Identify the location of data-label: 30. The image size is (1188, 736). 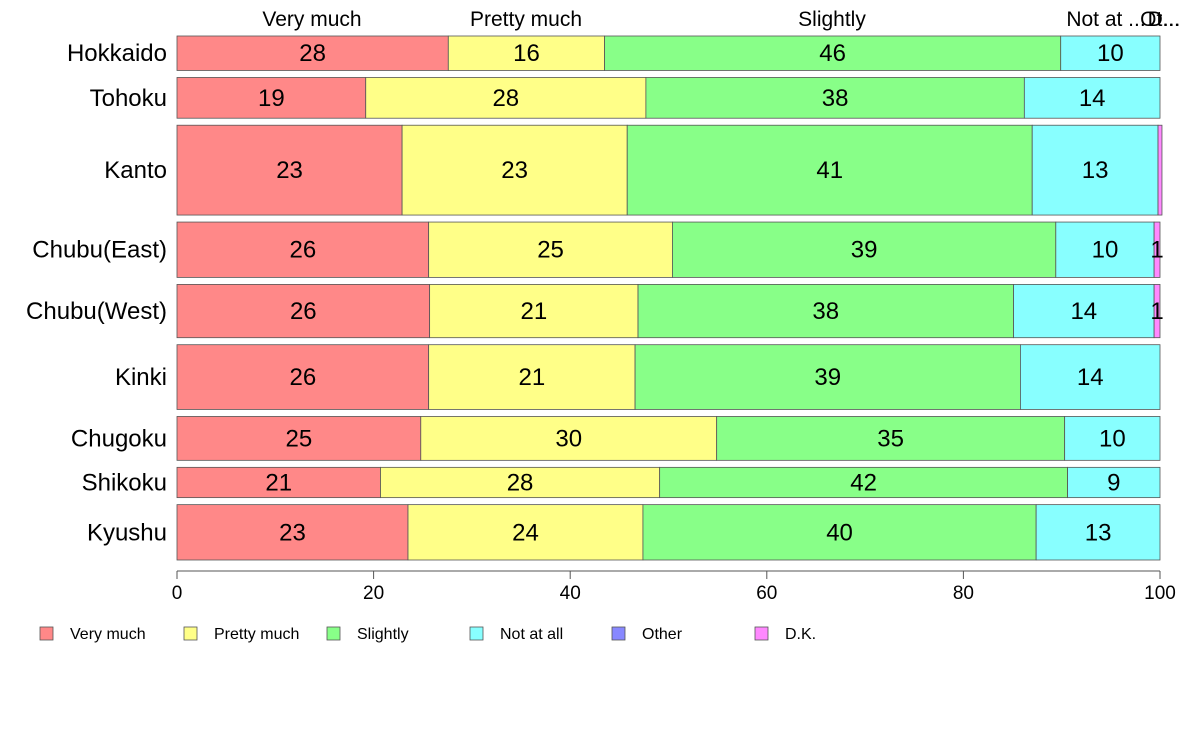
(568, 438).